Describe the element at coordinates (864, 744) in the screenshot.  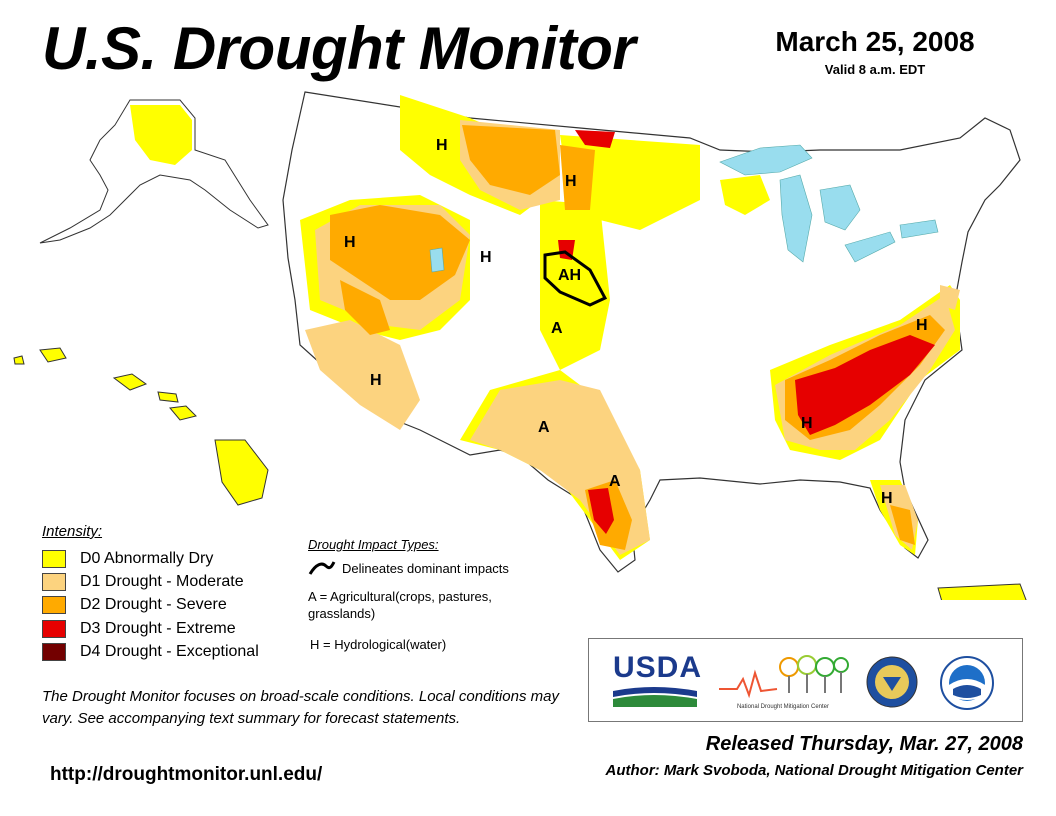
I see `release-date: Released Thursday, Mar. 27, 2008` at that location.